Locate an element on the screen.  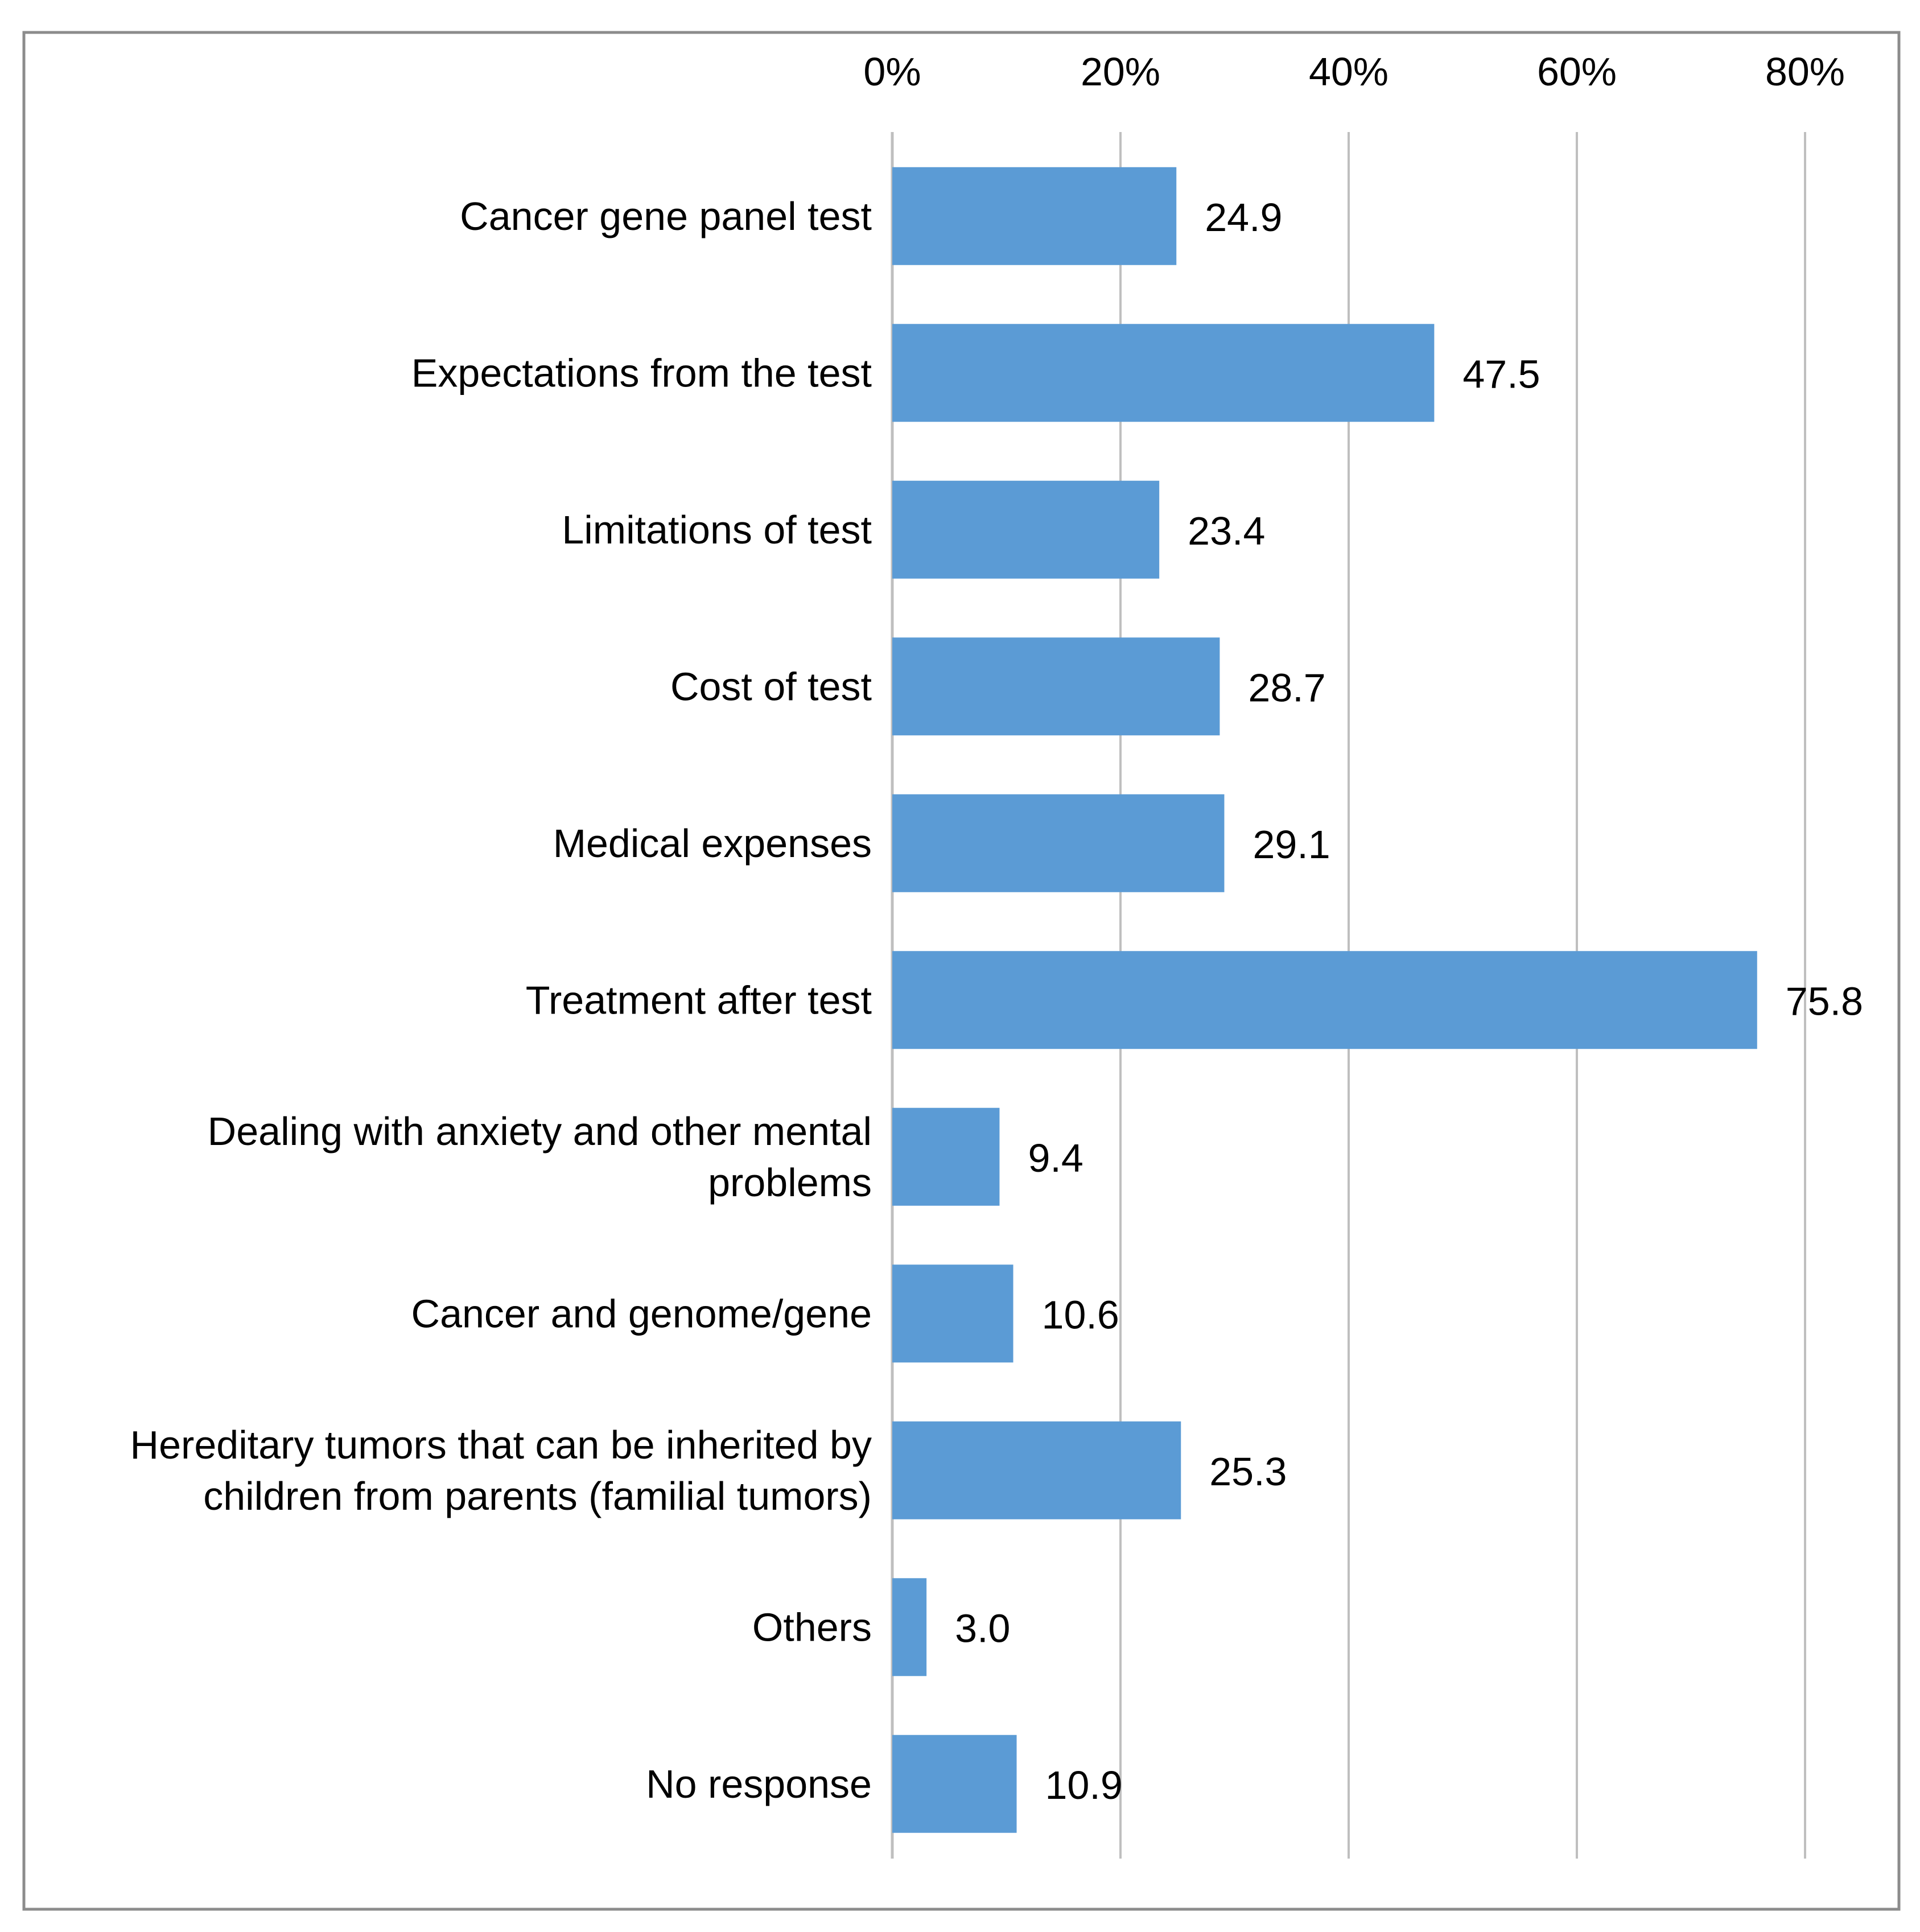
category-label-line: Treatment after test is located at coordinates (699, 1000).